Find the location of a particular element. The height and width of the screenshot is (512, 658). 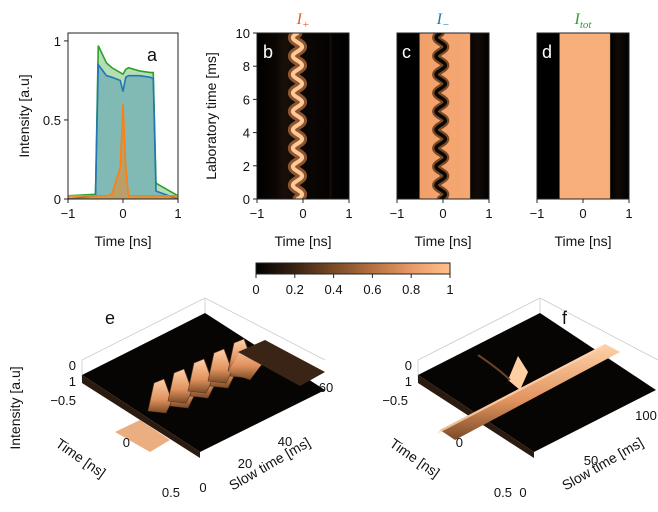

b-ticks-ytick-label: 6 is located at coordinates (246, 99).